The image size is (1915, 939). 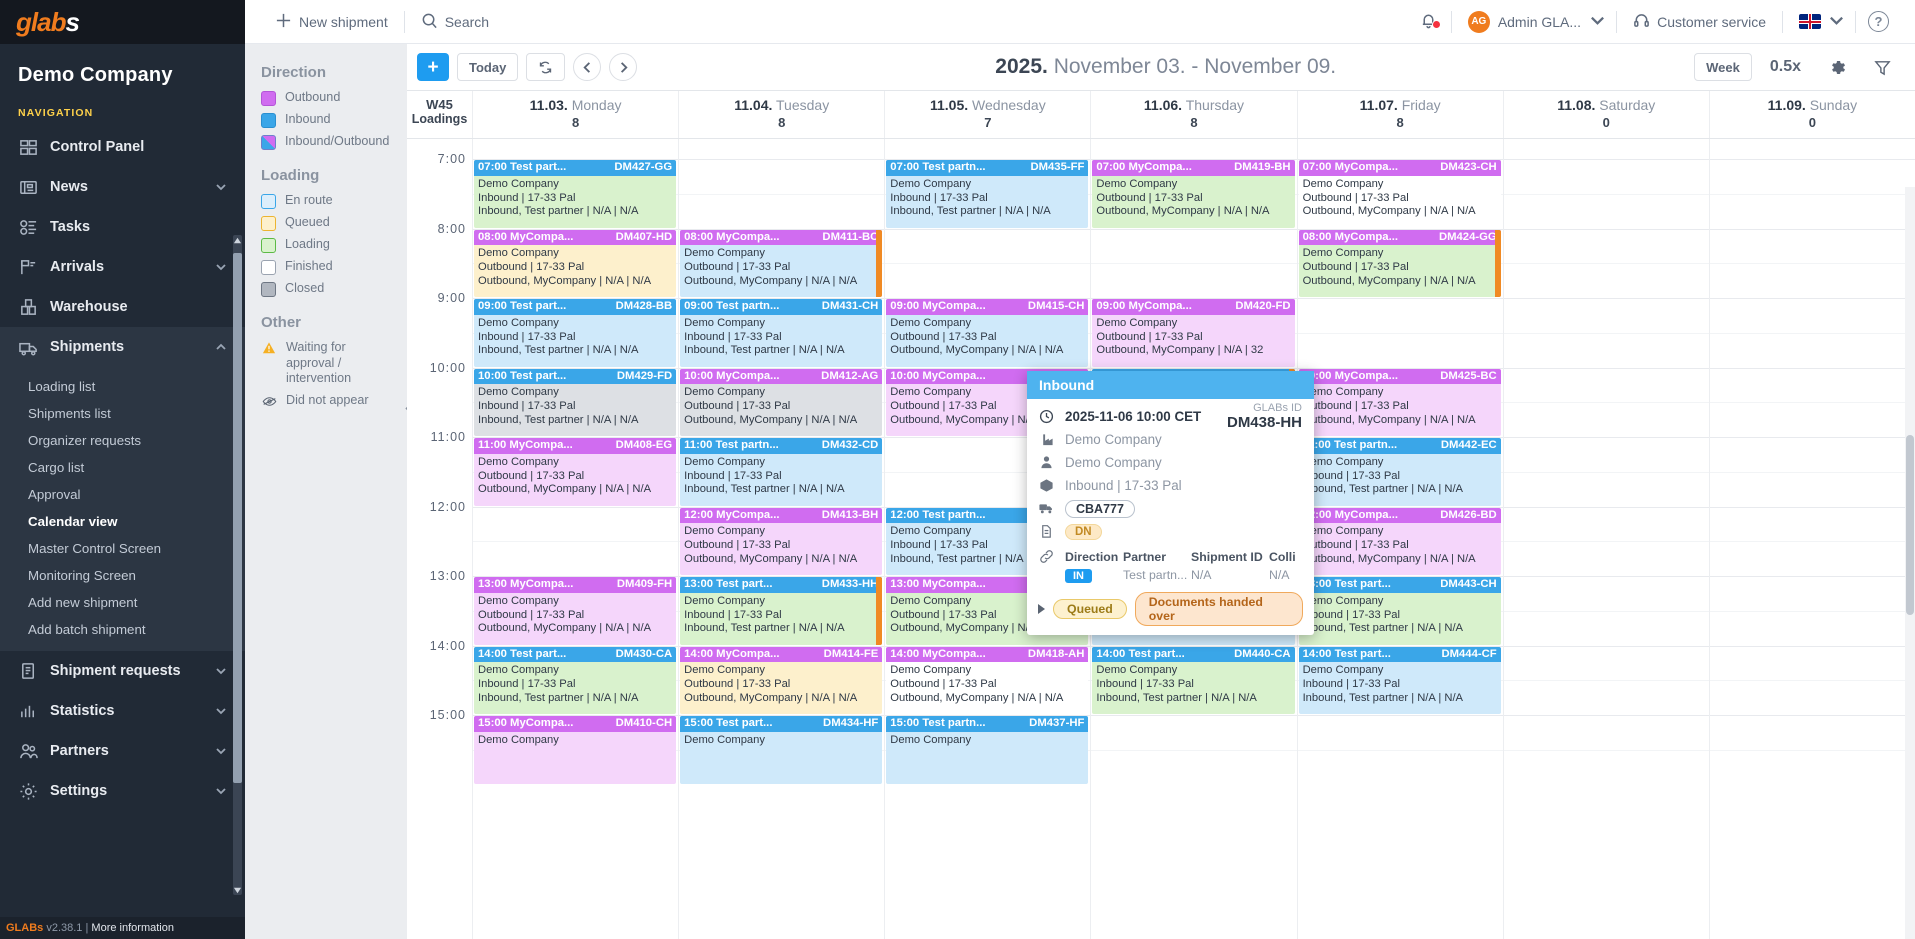 What do you see at coordinates (122, 711) in the screenshot?
I see `sidebar-item-statistics: Statistics` at bounding box center [122, 711].